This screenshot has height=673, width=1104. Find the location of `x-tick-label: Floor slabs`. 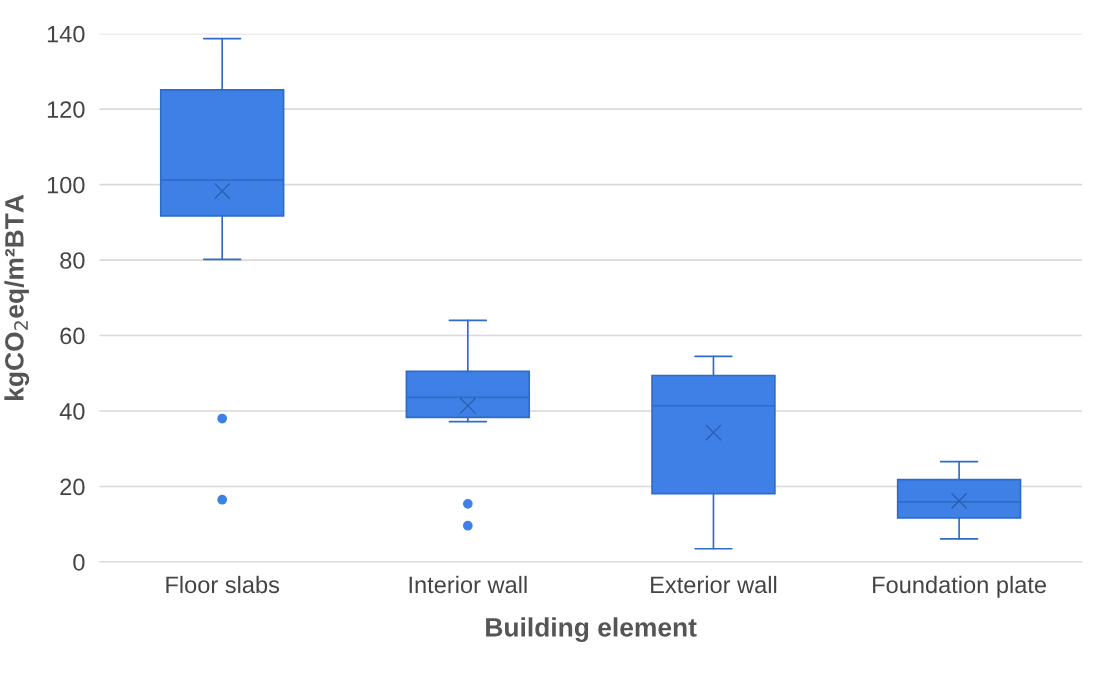

x-tick-label: Floor slabs is located at coordinates (223, 584).